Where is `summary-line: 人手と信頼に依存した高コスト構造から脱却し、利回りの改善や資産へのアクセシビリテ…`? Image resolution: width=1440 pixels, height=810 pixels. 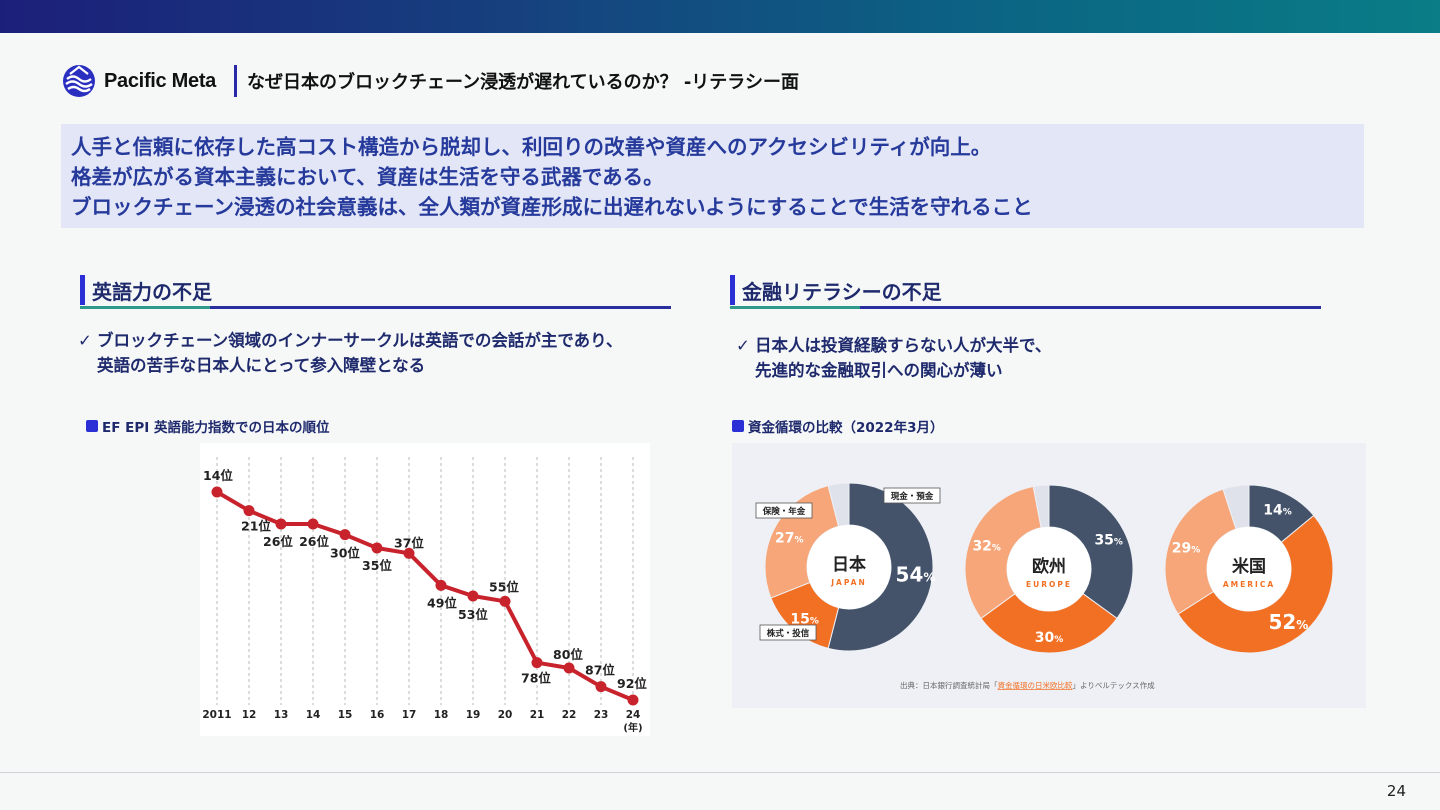
summary-line: 人手と信頼に依存した高コスト構造から脱却し、利回りの改善や資産へのアクセシビリテ… is located at coordinates (531, 147).